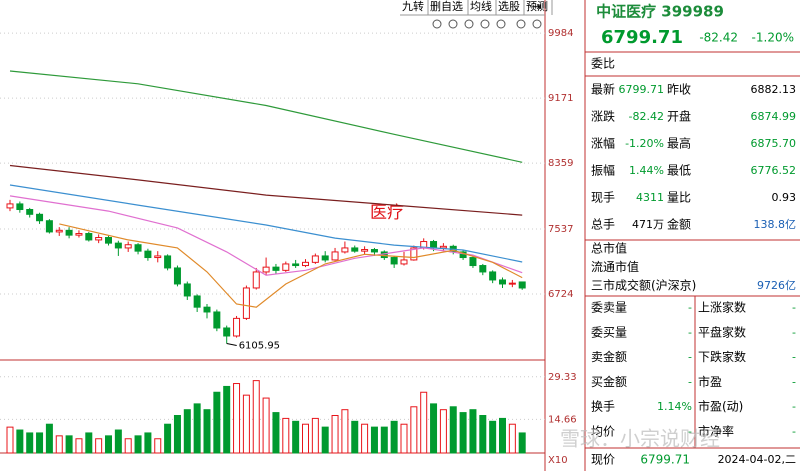 This screenshot has width=800, height=471. What do you see at coordinates (775, 224) in the screenshot?
I see `row-value: 138.8亿` at bounding box center [775, 224].